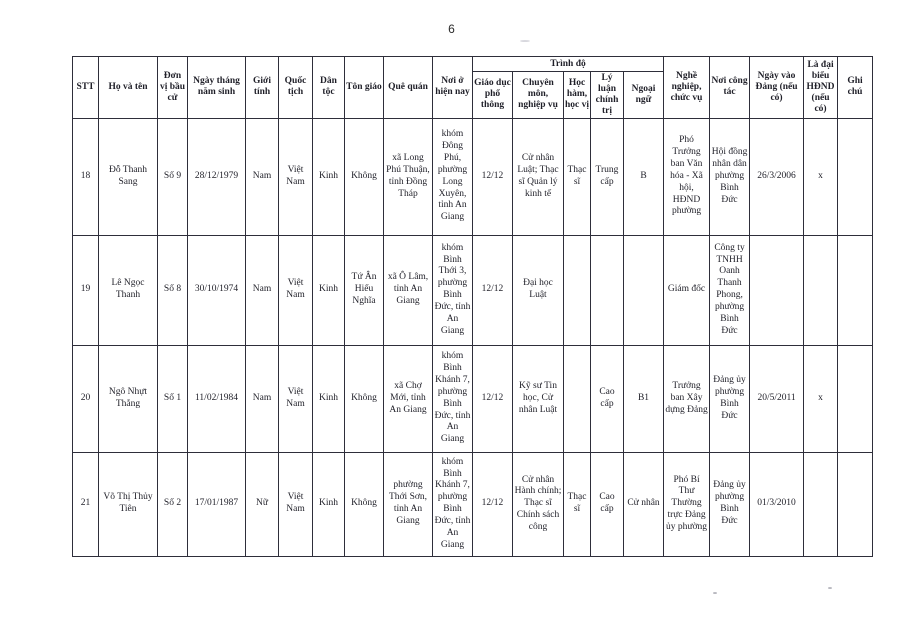  I want to click on header-cell-col-5: Giới tính, so click(262, 87).